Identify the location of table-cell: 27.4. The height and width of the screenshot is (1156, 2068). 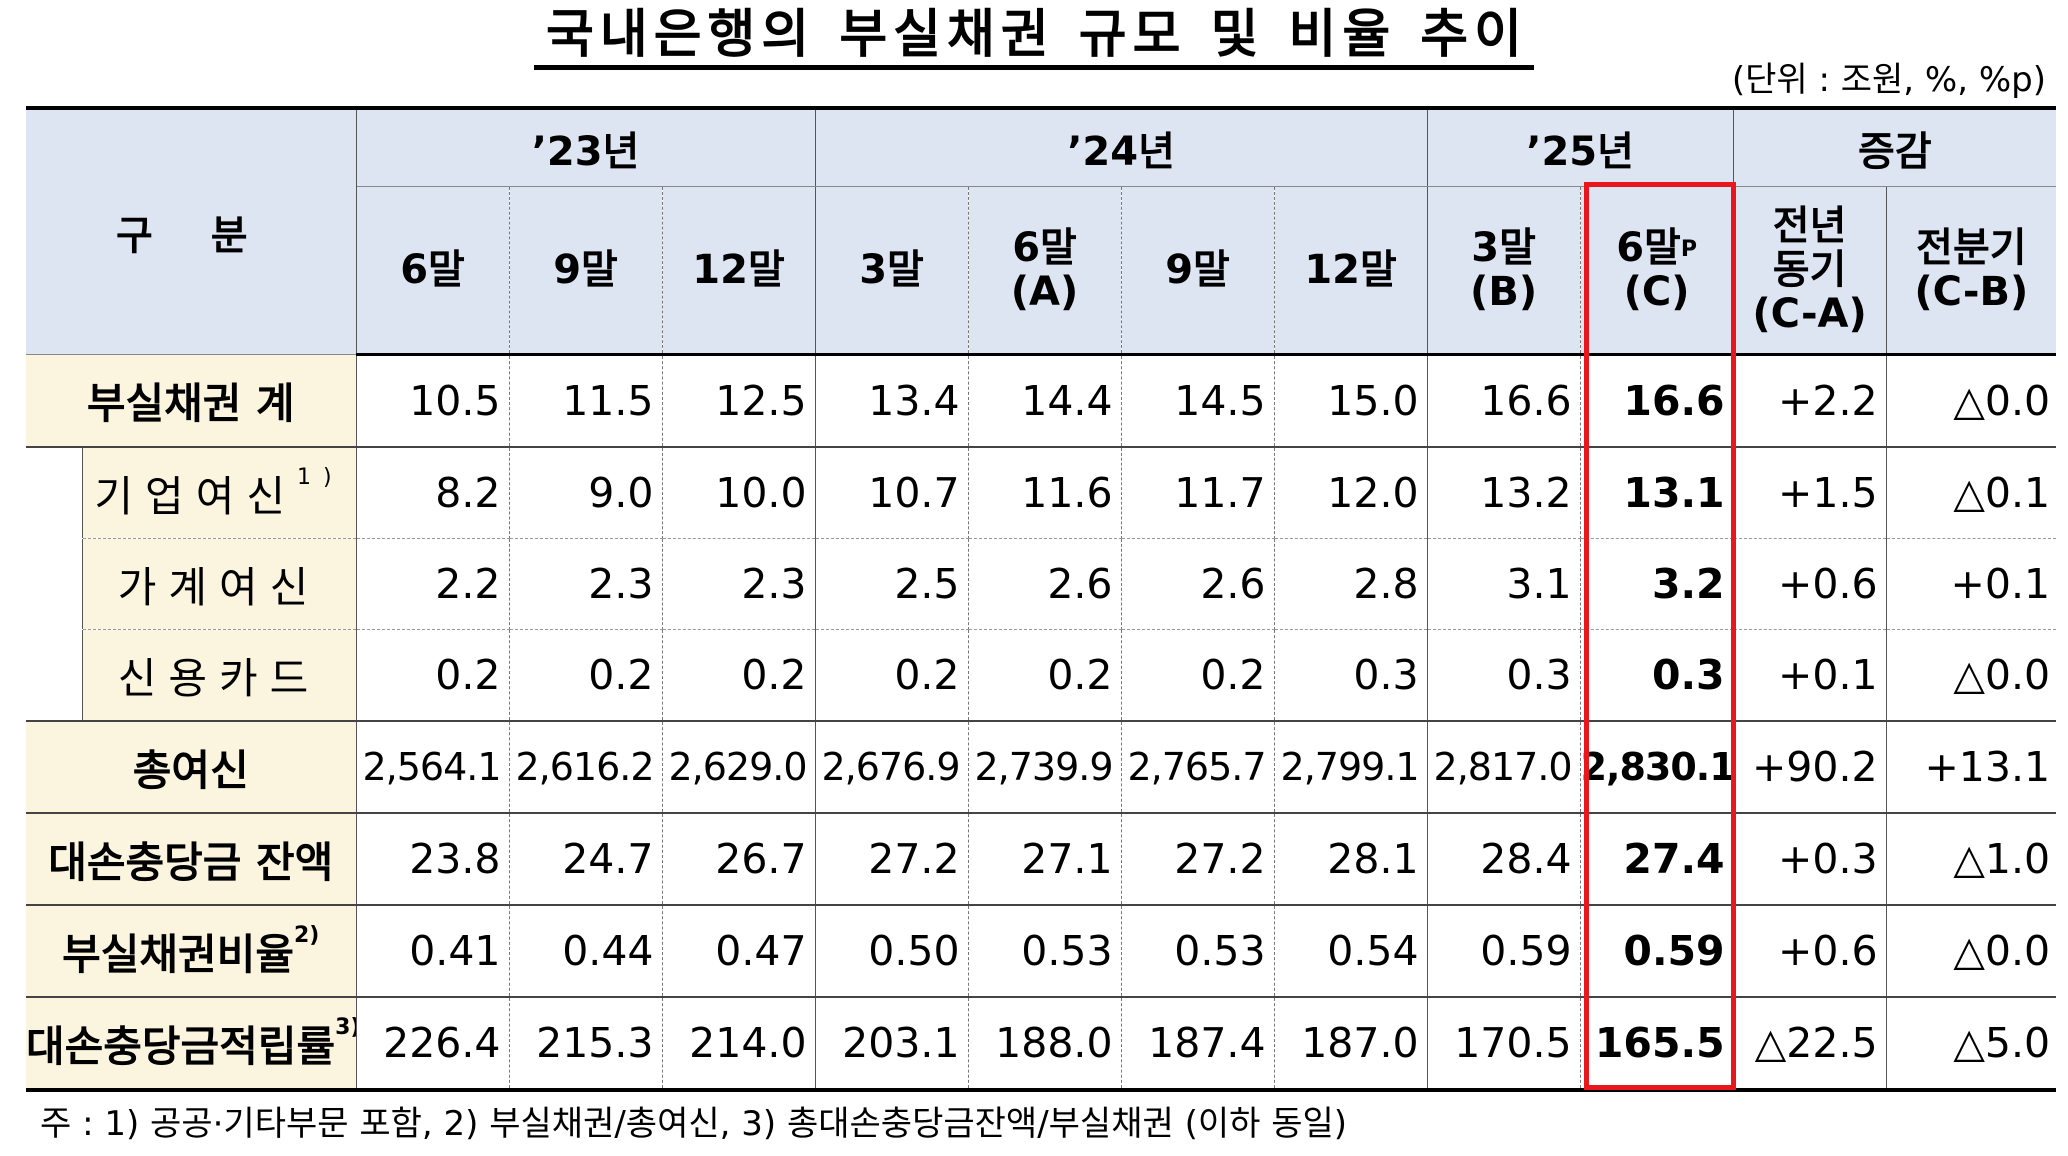
(1657, 859).